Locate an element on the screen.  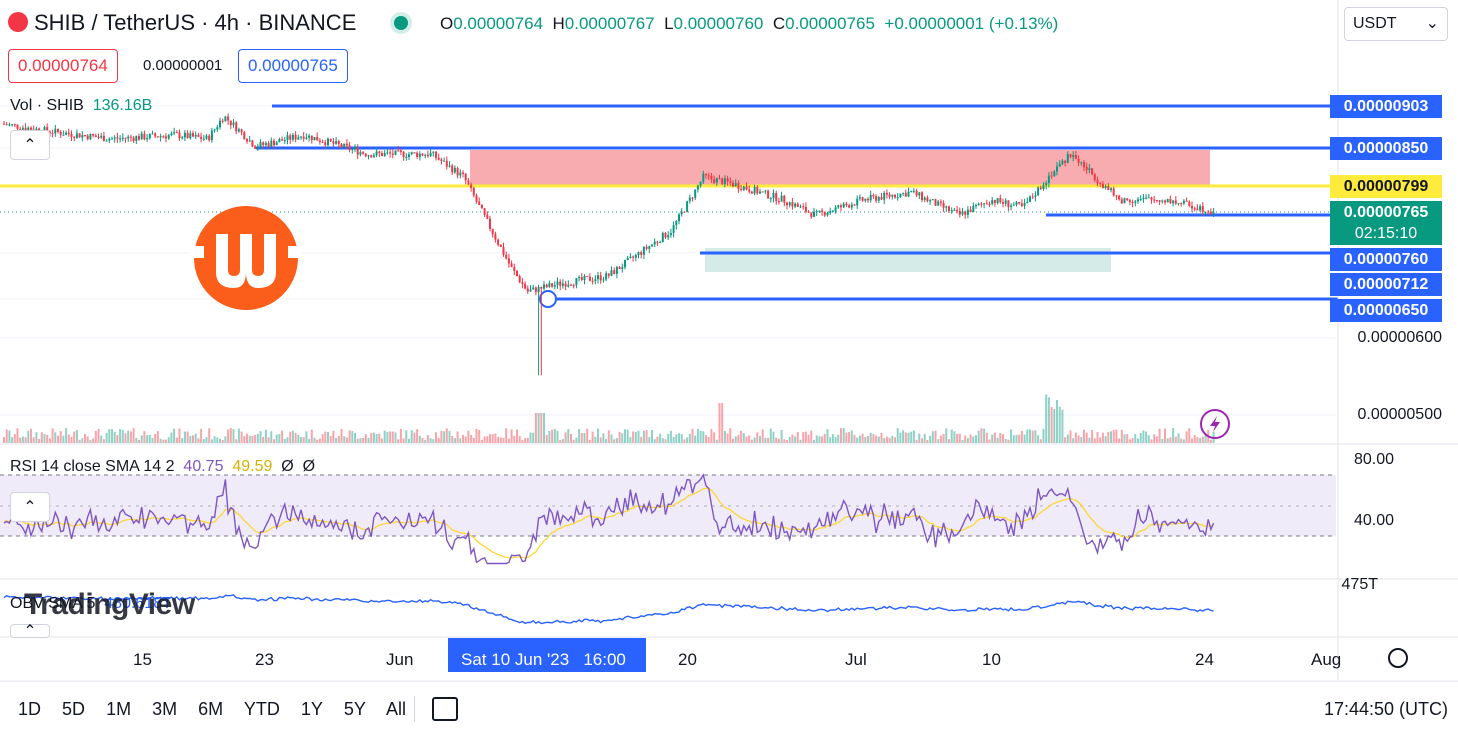
range-all: All is located at coordinates (395, 709).